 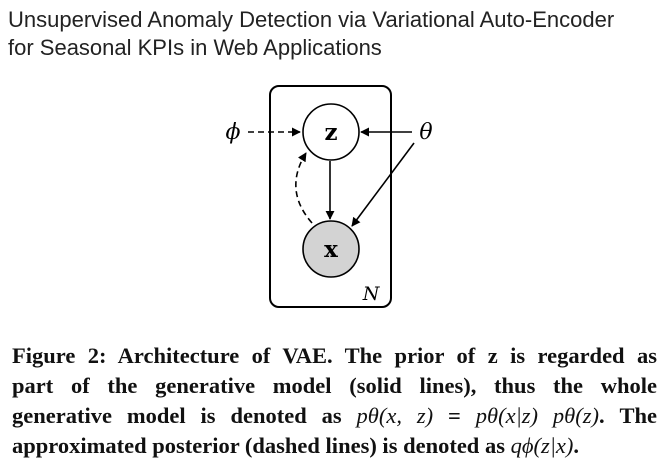 I want to click on paper-title-line-2: for Seasonal KPIs in Web Applications, so click(x=195, y=47).